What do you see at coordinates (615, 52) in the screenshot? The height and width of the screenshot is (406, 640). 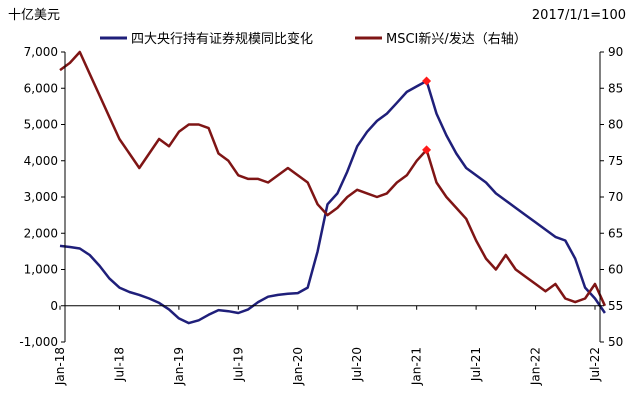 I see `right-tick-label: 90` at bounding box center [615, 52].